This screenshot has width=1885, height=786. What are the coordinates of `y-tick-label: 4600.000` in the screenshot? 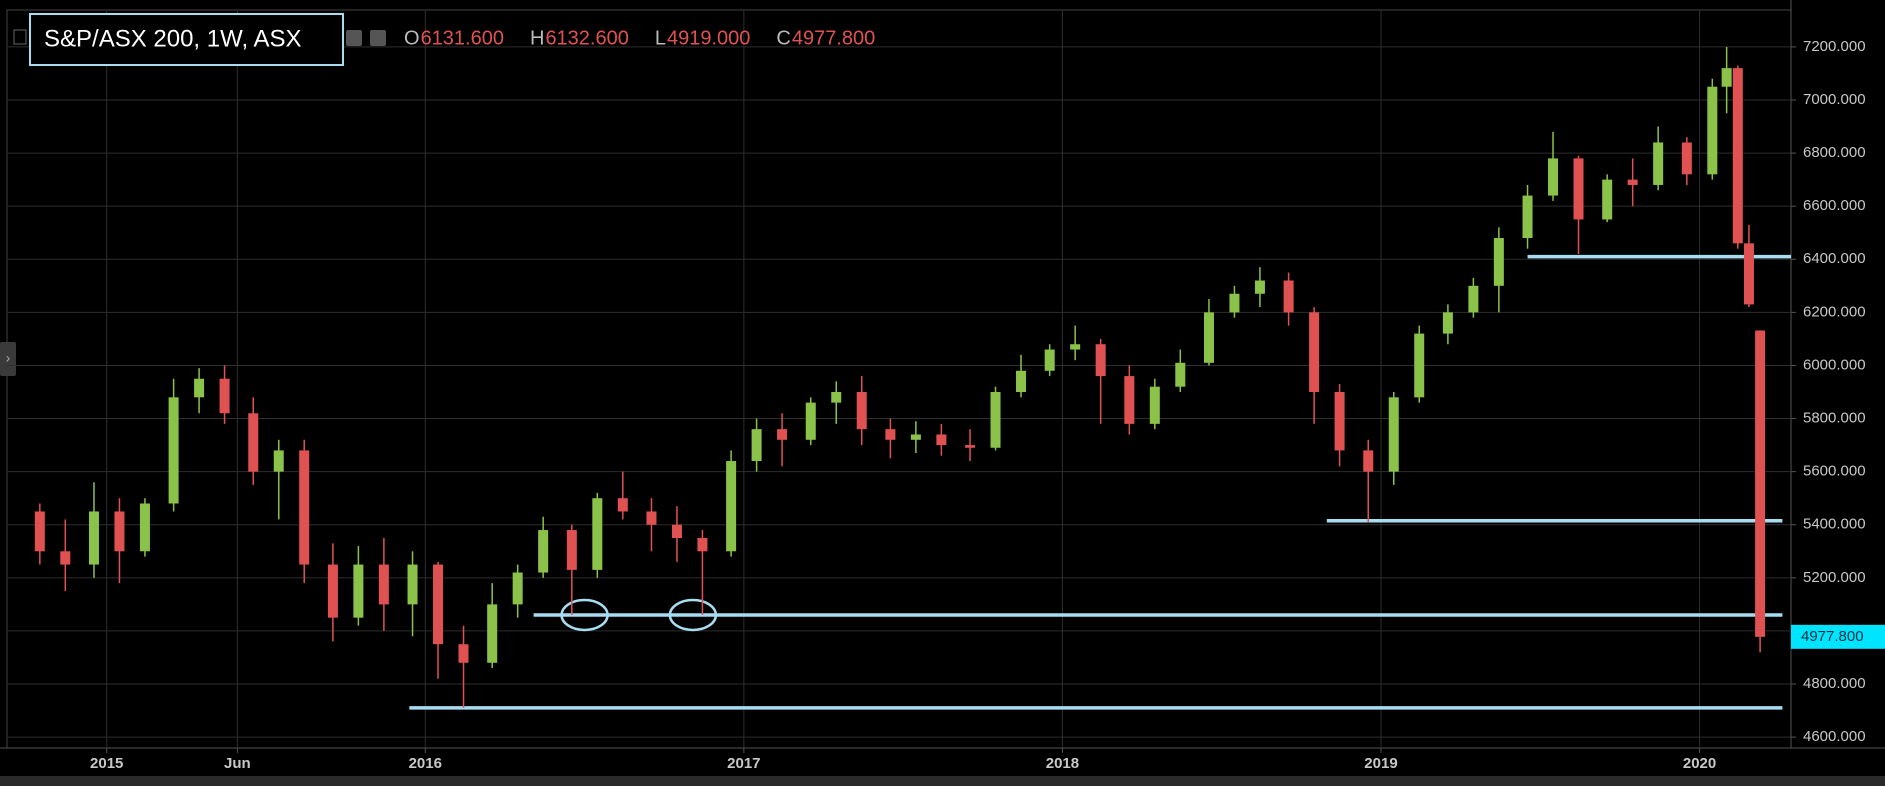 It's located at (1834, 736).